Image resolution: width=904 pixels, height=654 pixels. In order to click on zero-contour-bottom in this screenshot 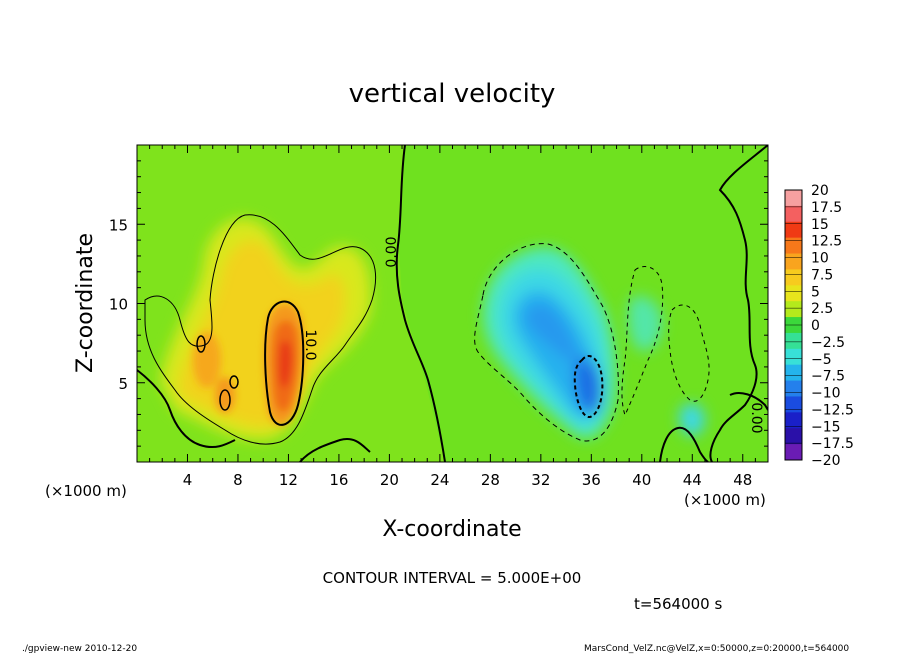, I will do `click(335, 450)`.